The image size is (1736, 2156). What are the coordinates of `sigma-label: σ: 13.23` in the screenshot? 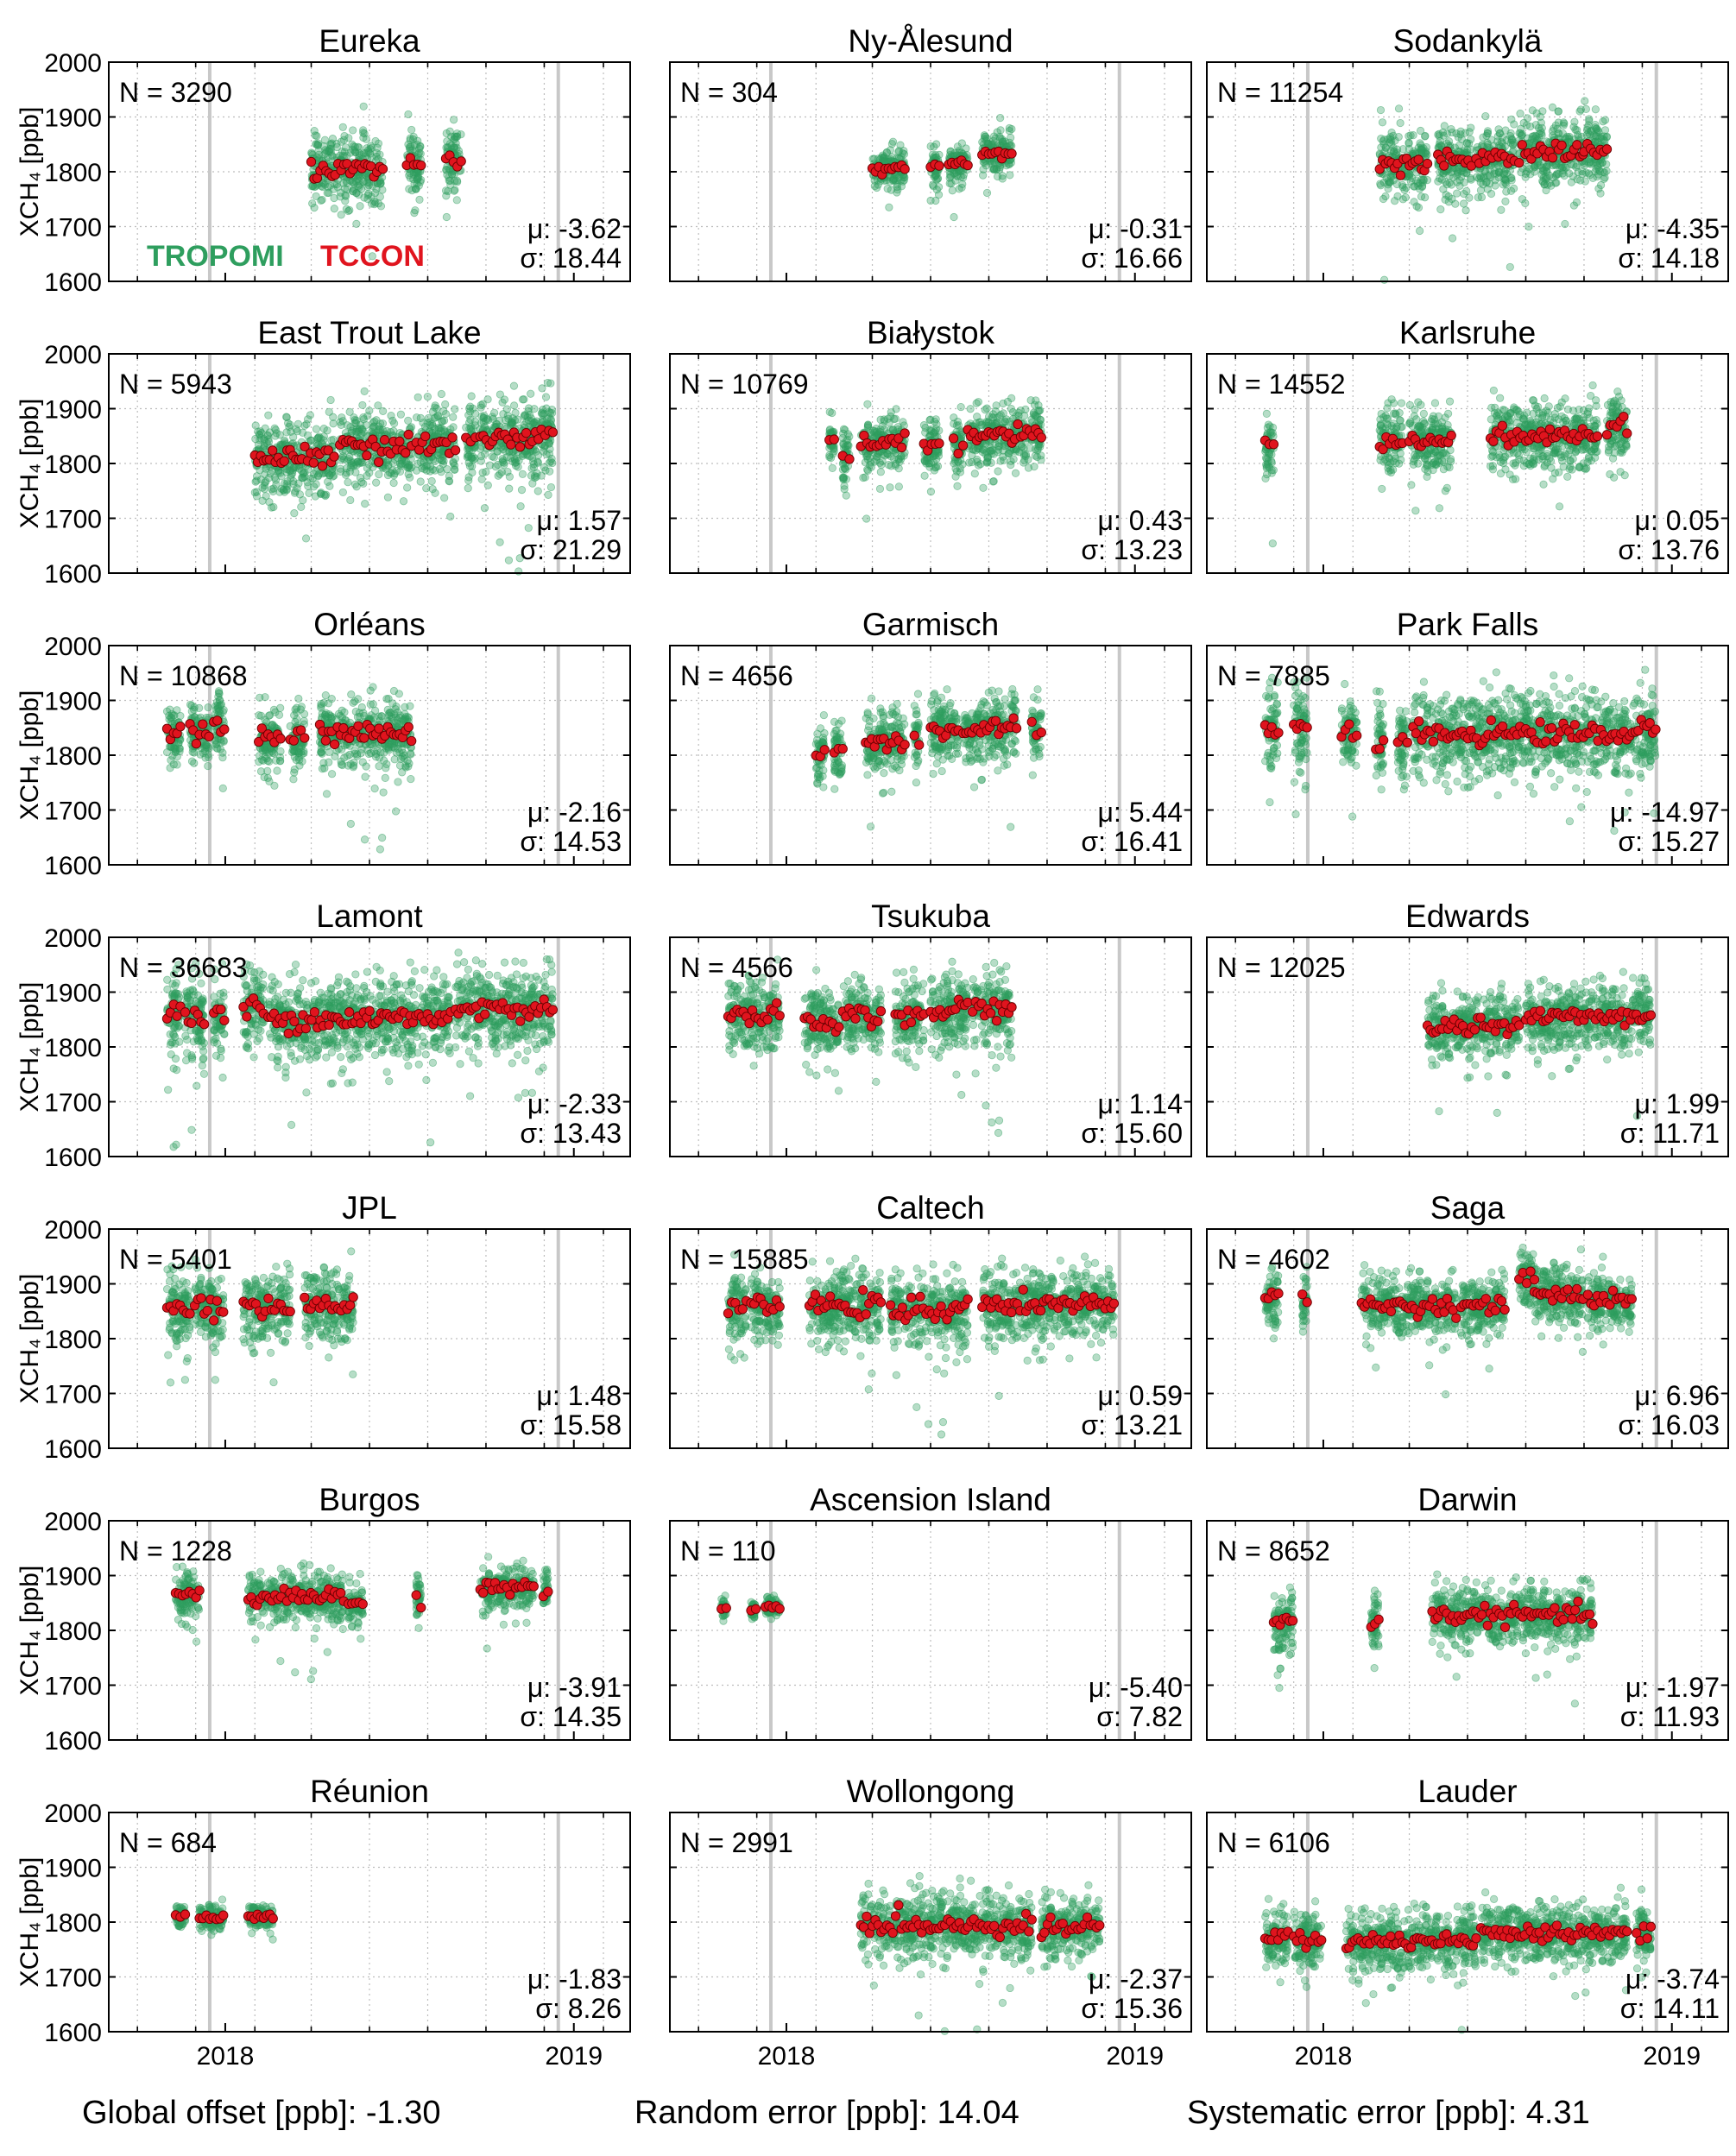 It's located at (1132, 550).